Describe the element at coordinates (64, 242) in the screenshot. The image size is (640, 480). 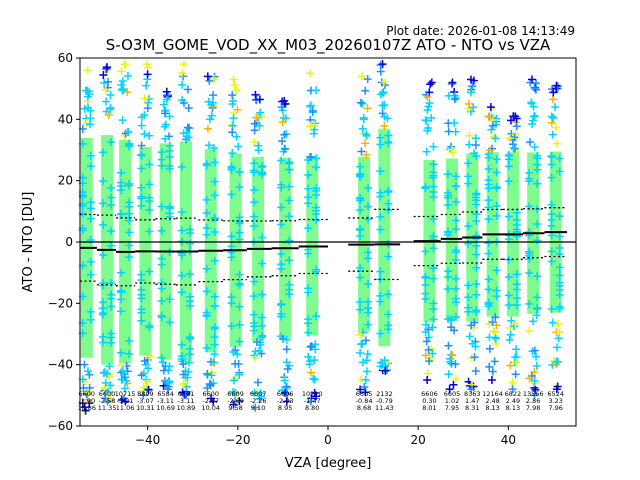
I see `y-axis-ticks: −60 −40 −20 0 20 40 60` at that location.